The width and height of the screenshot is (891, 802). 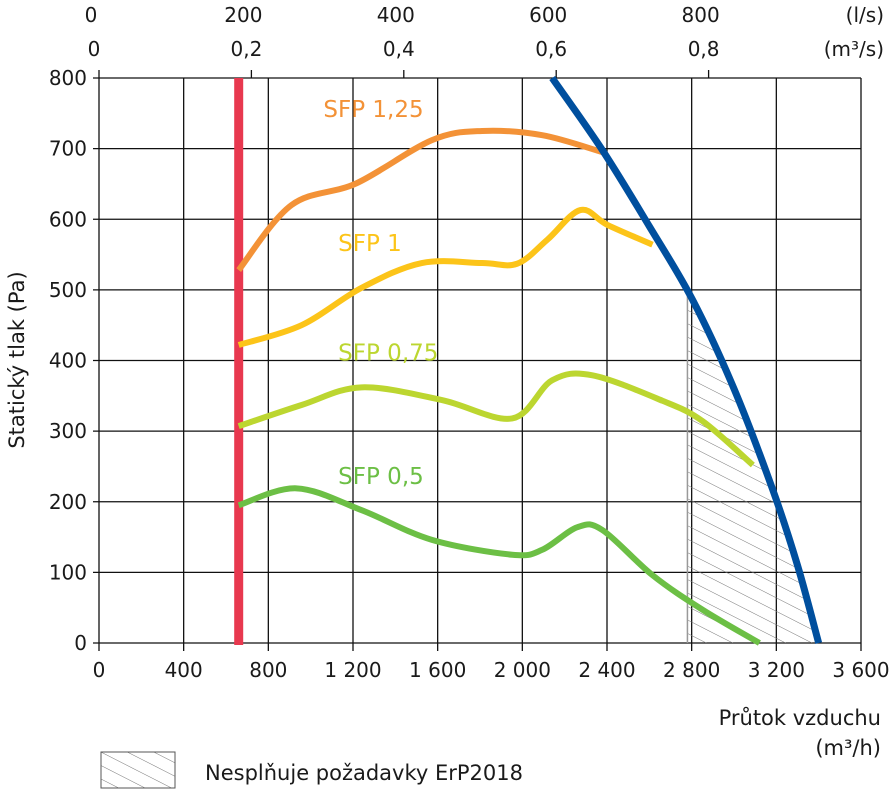 I want to click on top-axis-unit-m3s: (m³/s), so click(x=854, y=49).